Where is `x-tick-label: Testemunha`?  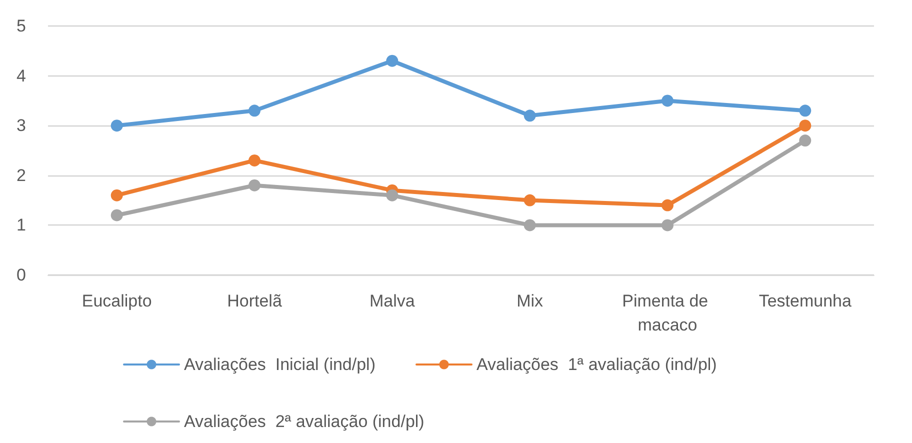
x-tick-label: Testemunha is located at coordinates (805, 301).